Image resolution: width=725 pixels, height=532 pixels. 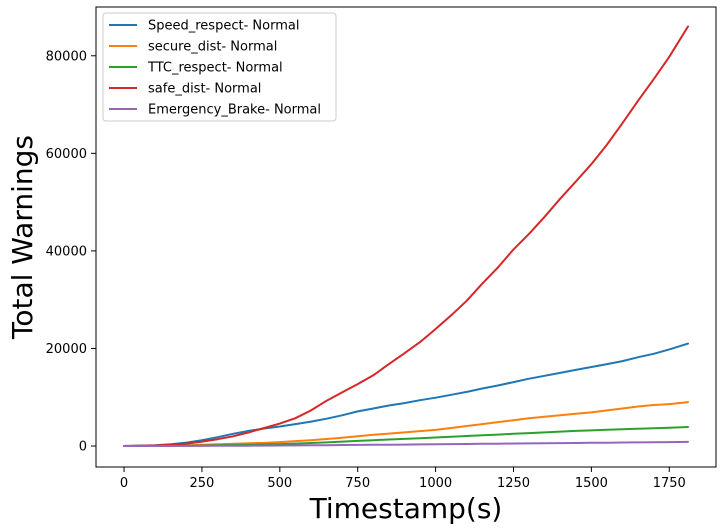 What do you see at coordinates (215, 68) in the screenshot?
I see `legend-label: TTC_respect- Normal` at bounding box center [215, 68].